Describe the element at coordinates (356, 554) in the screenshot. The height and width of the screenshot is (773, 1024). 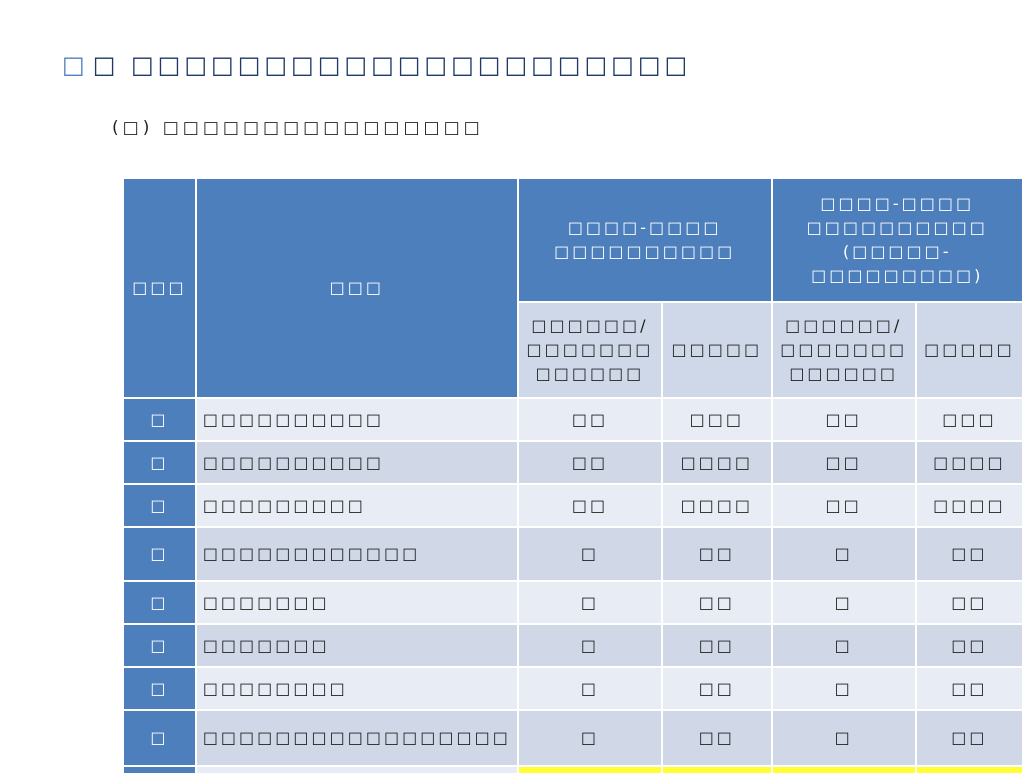
I see `row-name: □□□□□□□□□□□□` at that location.